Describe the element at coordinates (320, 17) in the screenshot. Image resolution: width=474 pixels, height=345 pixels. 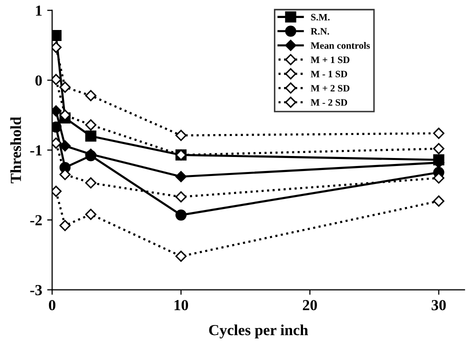
I see `legend-label: S.M.` at that location.